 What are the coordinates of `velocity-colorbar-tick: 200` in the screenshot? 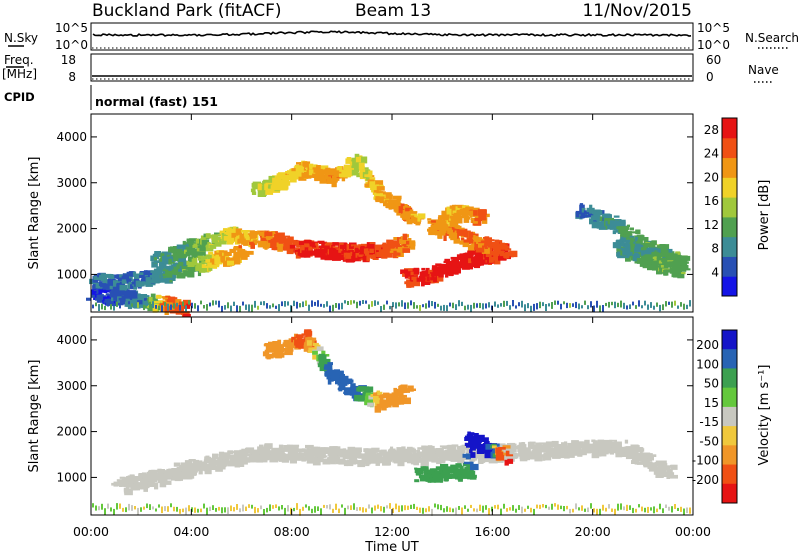 It's located at (707, 345).